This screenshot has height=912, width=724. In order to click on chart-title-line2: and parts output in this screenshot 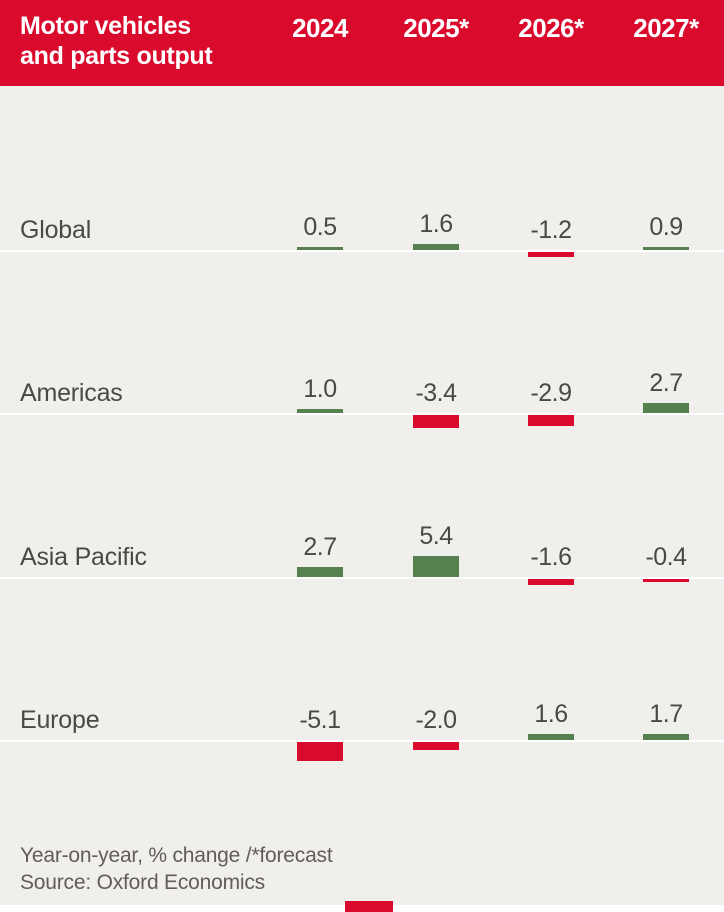, I will do `click(116, 56)`.